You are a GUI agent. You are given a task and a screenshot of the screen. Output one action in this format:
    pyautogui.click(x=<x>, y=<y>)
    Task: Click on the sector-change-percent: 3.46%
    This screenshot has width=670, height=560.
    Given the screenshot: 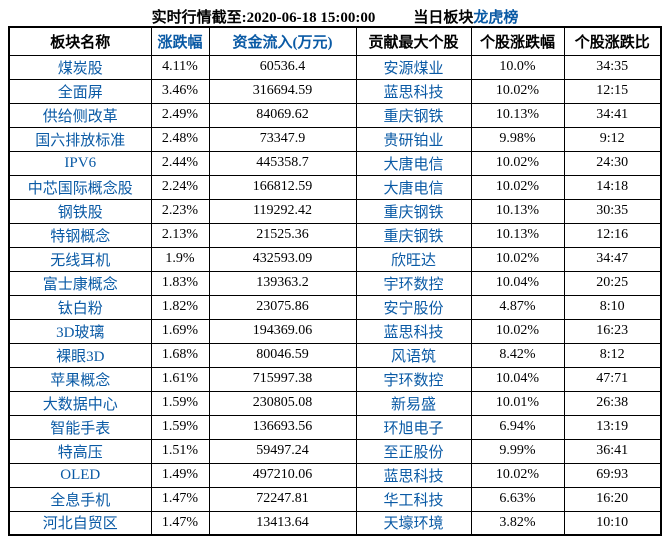 What is the action you would take?
    pyautogui.click(x=180, y=91)
    